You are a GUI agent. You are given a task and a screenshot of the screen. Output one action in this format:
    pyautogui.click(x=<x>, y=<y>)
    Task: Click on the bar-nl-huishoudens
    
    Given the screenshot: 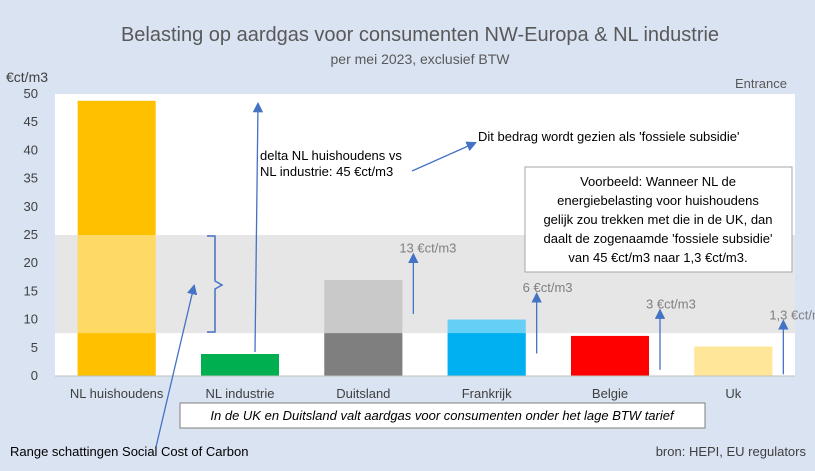 What is the action you would take?
    pyautogui.click(x=116, y=238)
    